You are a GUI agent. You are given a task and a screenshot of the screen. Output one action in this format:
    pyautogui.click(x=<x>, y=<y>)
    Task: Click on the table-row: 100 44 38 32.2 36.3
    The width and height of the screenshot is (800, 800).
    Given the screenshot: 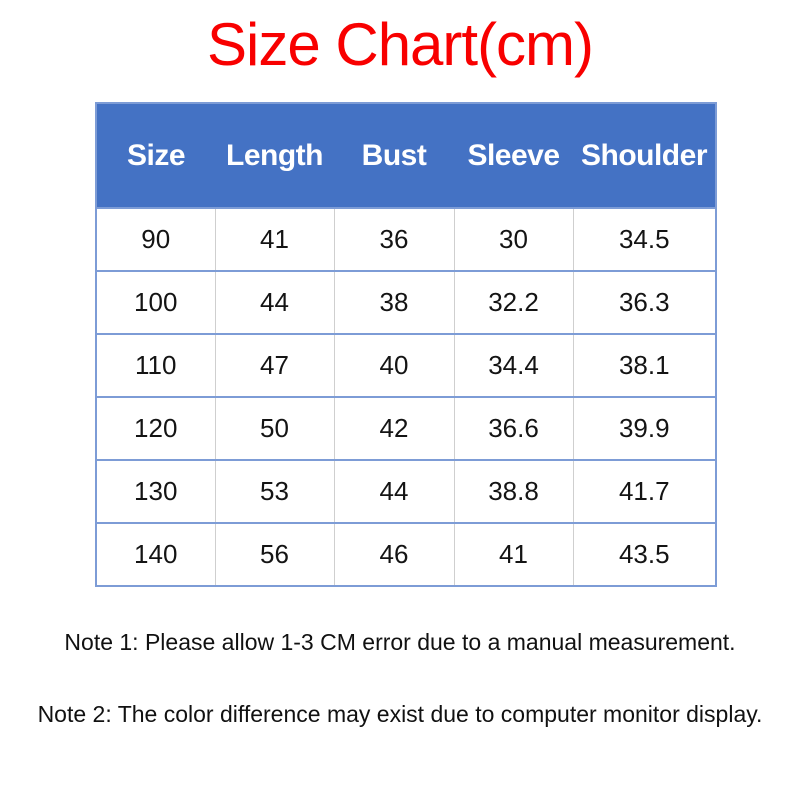 What is the action you would take?
    pyautogui.click(x=406, y=302)
    